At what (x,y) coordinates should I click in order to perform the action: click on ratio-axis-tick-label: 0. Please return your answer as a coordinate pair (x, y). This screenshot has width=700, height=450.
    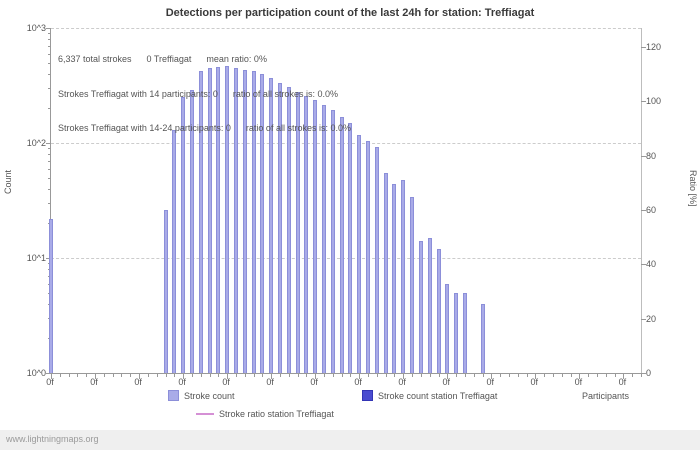
    Looking at the image, I should click on (649, 373).